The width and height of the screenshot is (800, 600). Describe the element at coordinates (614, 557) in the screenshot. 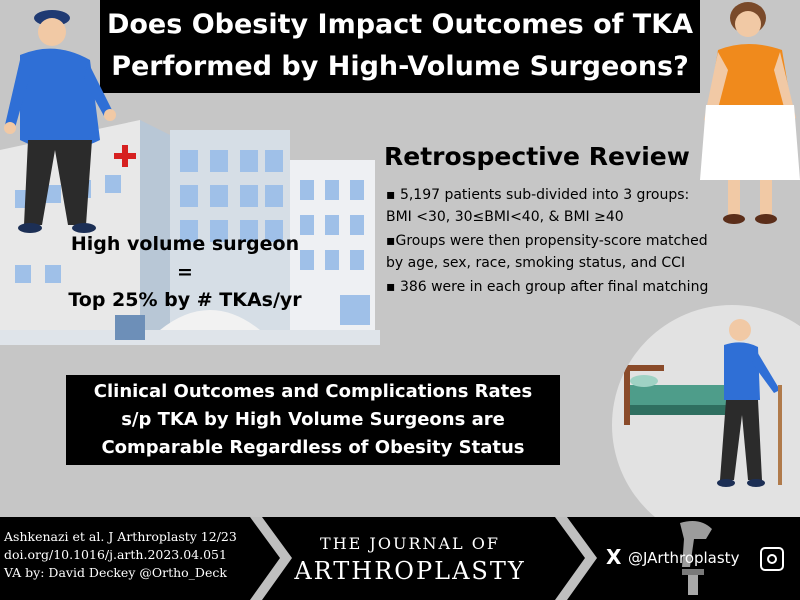

I see `x-logo-icon: X` at that location.